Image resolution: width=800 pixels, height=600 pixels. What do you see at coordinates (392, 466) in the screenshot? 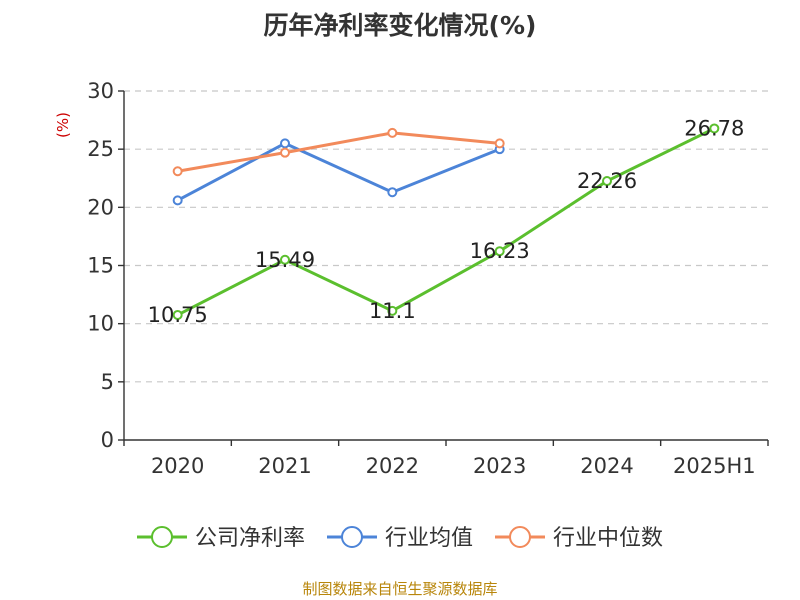
I see `x-tick-label: 2022` at bounding box center [392, 466].